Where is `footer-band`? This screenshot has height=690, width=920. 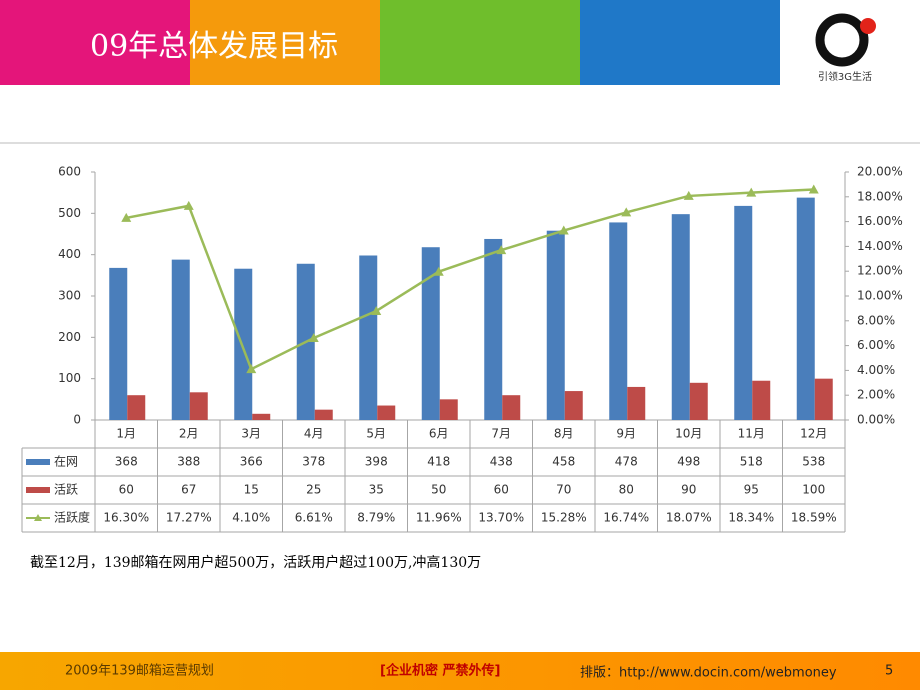 footer-band is located at coordinates (460, 671).